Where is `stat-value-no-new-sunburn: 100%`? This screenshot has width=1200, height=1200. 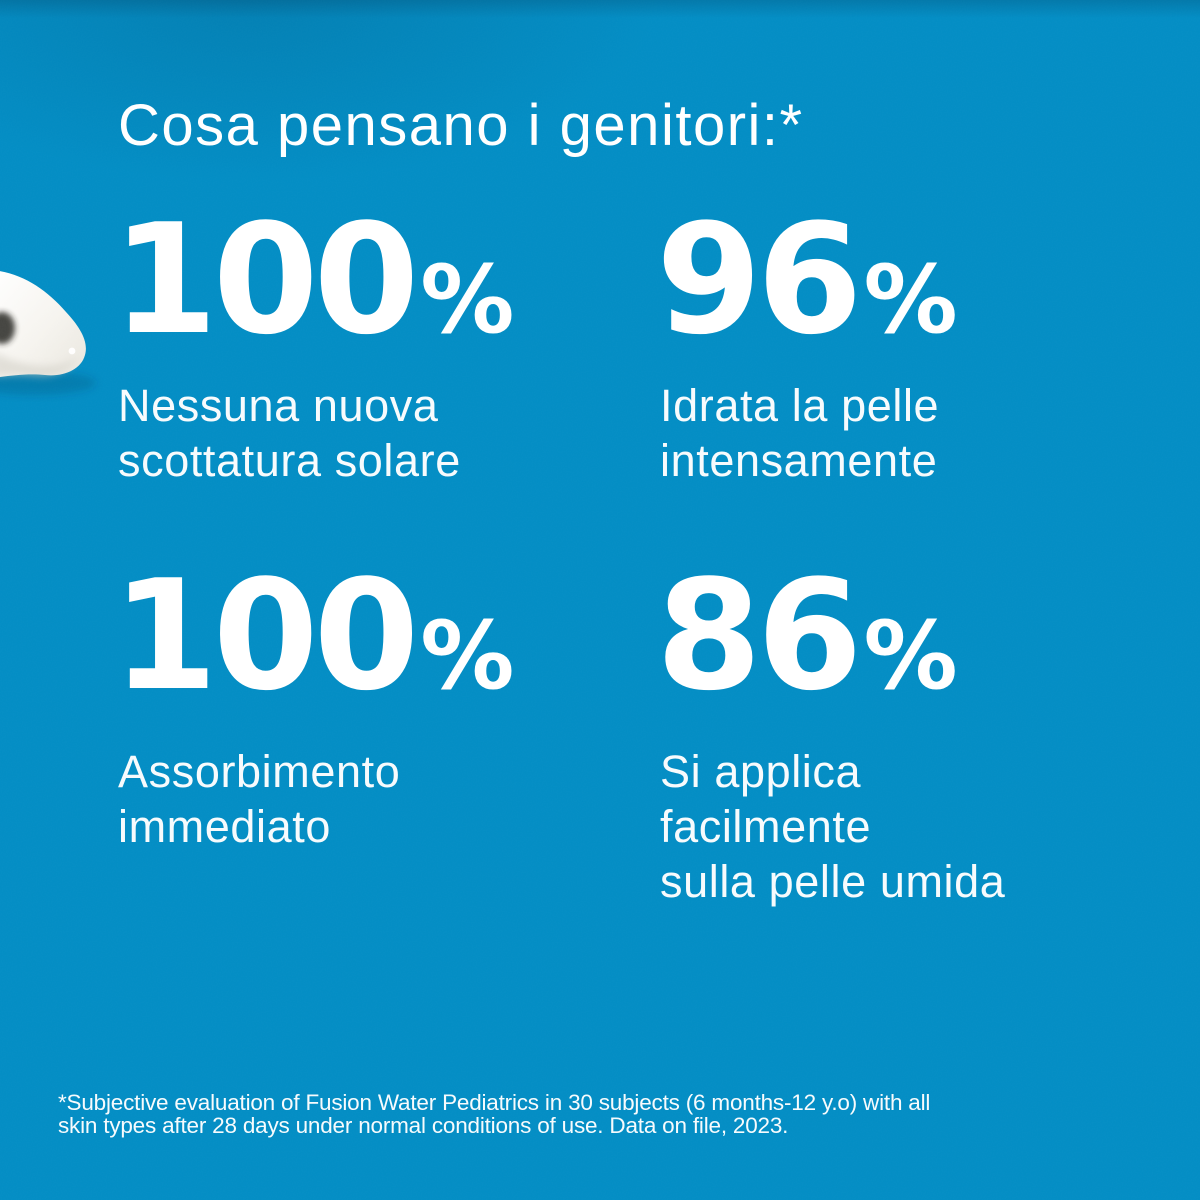 stat-value-no-new-sunburn: 100% is located at coordinates (313, 280).